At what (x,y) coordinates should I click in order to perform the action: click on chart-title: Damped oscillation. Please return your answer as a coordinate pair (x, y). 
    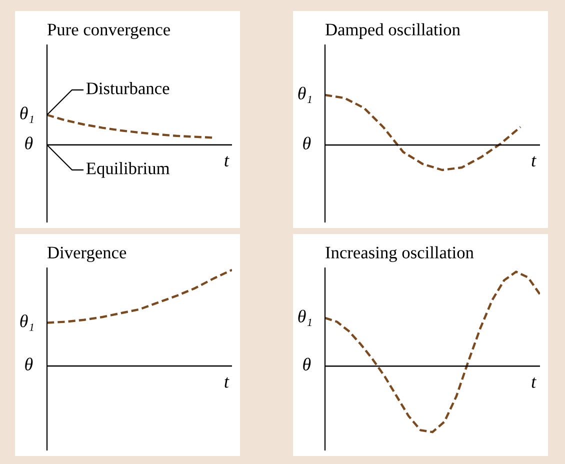
    Looking at the image, I should click on (393, 31).